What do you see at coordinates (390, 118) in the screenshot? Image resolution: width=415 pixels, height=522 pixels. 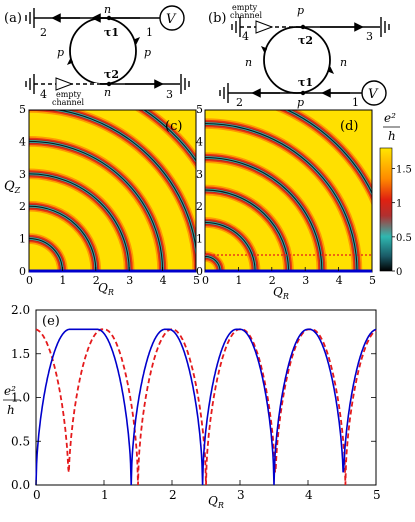 I see `colorbar-unit-numerator: e²` at bounding box center [390, 118].